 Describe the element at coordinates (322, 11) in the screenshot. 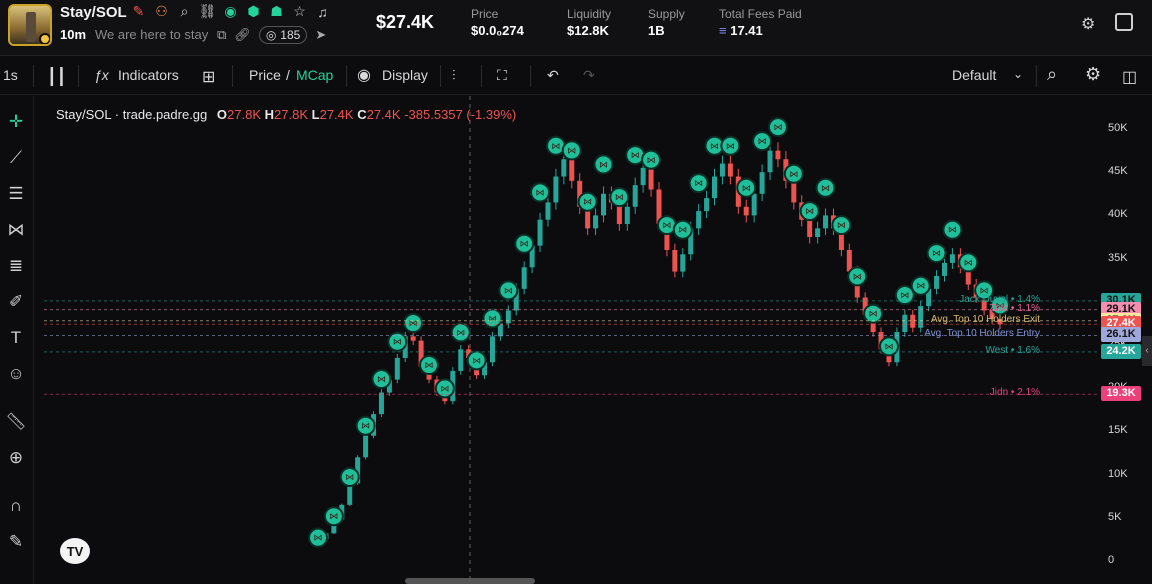

I see `bell-icon: ♫` at that location.